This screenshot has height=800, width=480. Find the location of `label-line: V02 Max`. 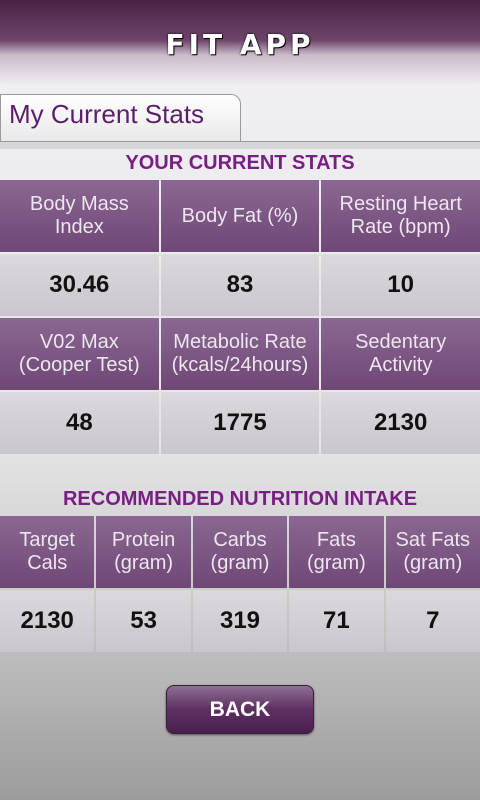

label-line: V02 Max is located at coordinates (79, 342).